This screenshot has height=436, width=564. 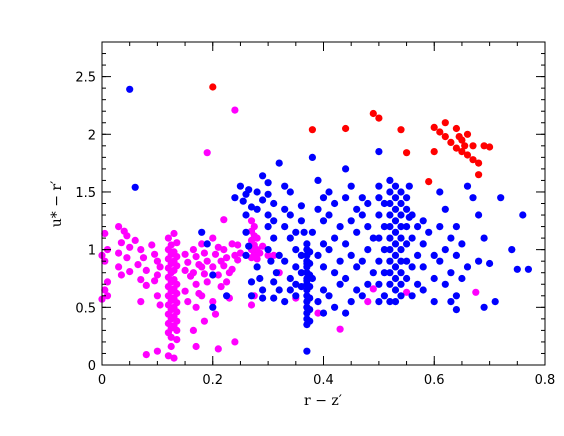 What do you see at coordinates (434, 380) in the screenshot?
I see `x-tick-label: 0.6` at bounding box center [434, 380].